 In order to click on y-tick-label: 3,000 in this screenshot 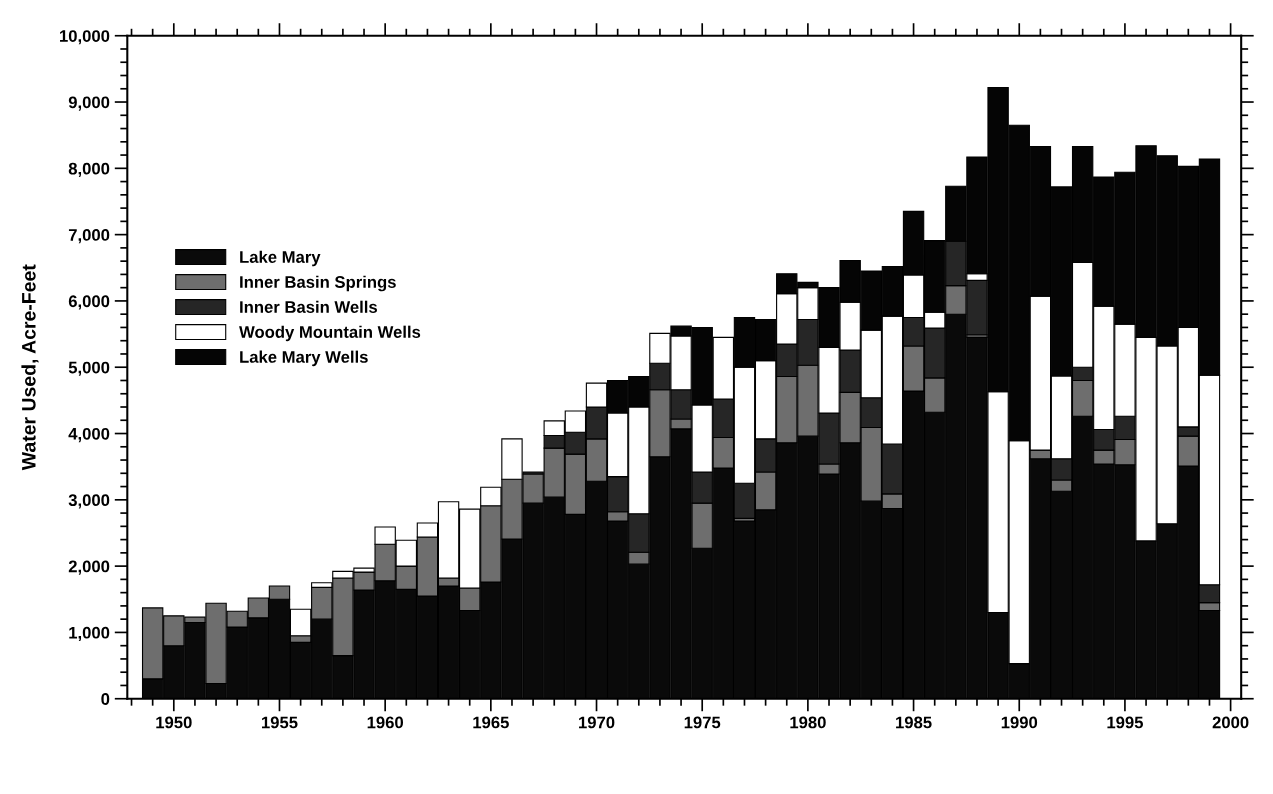, I will do `click(89, 501)`.